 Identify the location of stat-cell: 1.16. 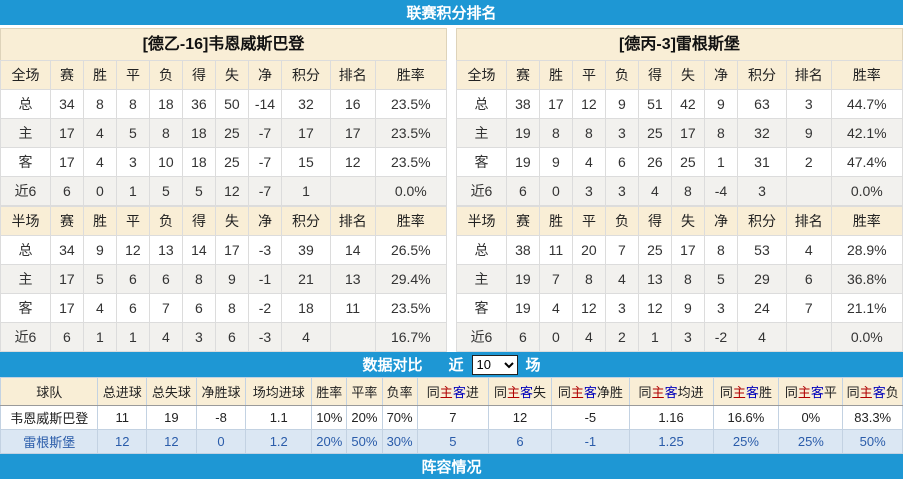
(671, 417).